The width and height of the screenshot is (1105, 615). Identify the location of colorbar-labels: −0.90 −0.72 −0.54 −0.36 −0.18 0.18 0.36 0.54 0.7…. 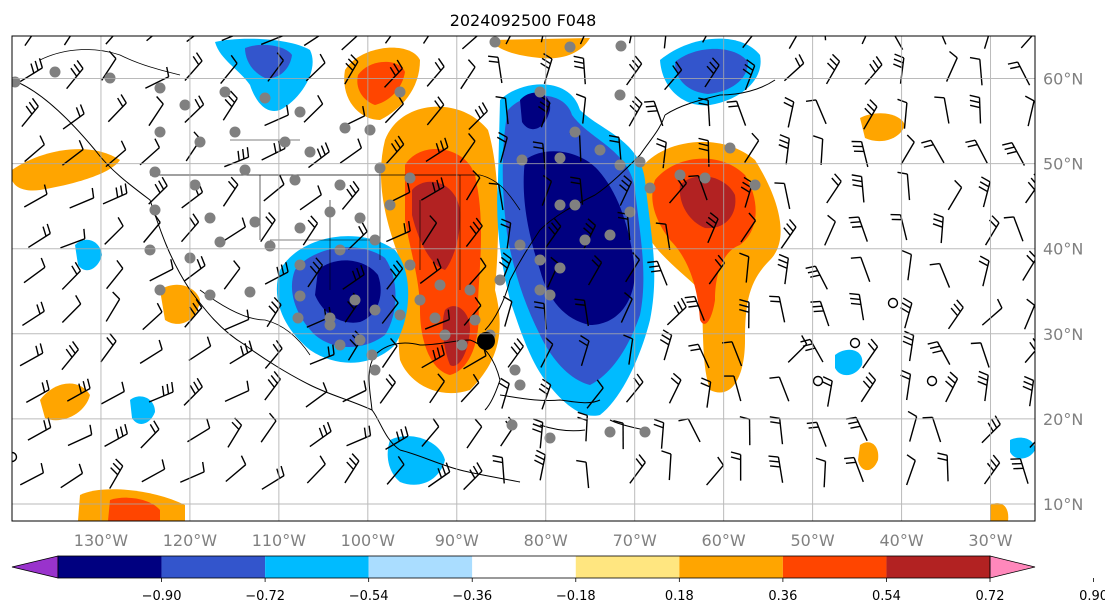
(623, 596).